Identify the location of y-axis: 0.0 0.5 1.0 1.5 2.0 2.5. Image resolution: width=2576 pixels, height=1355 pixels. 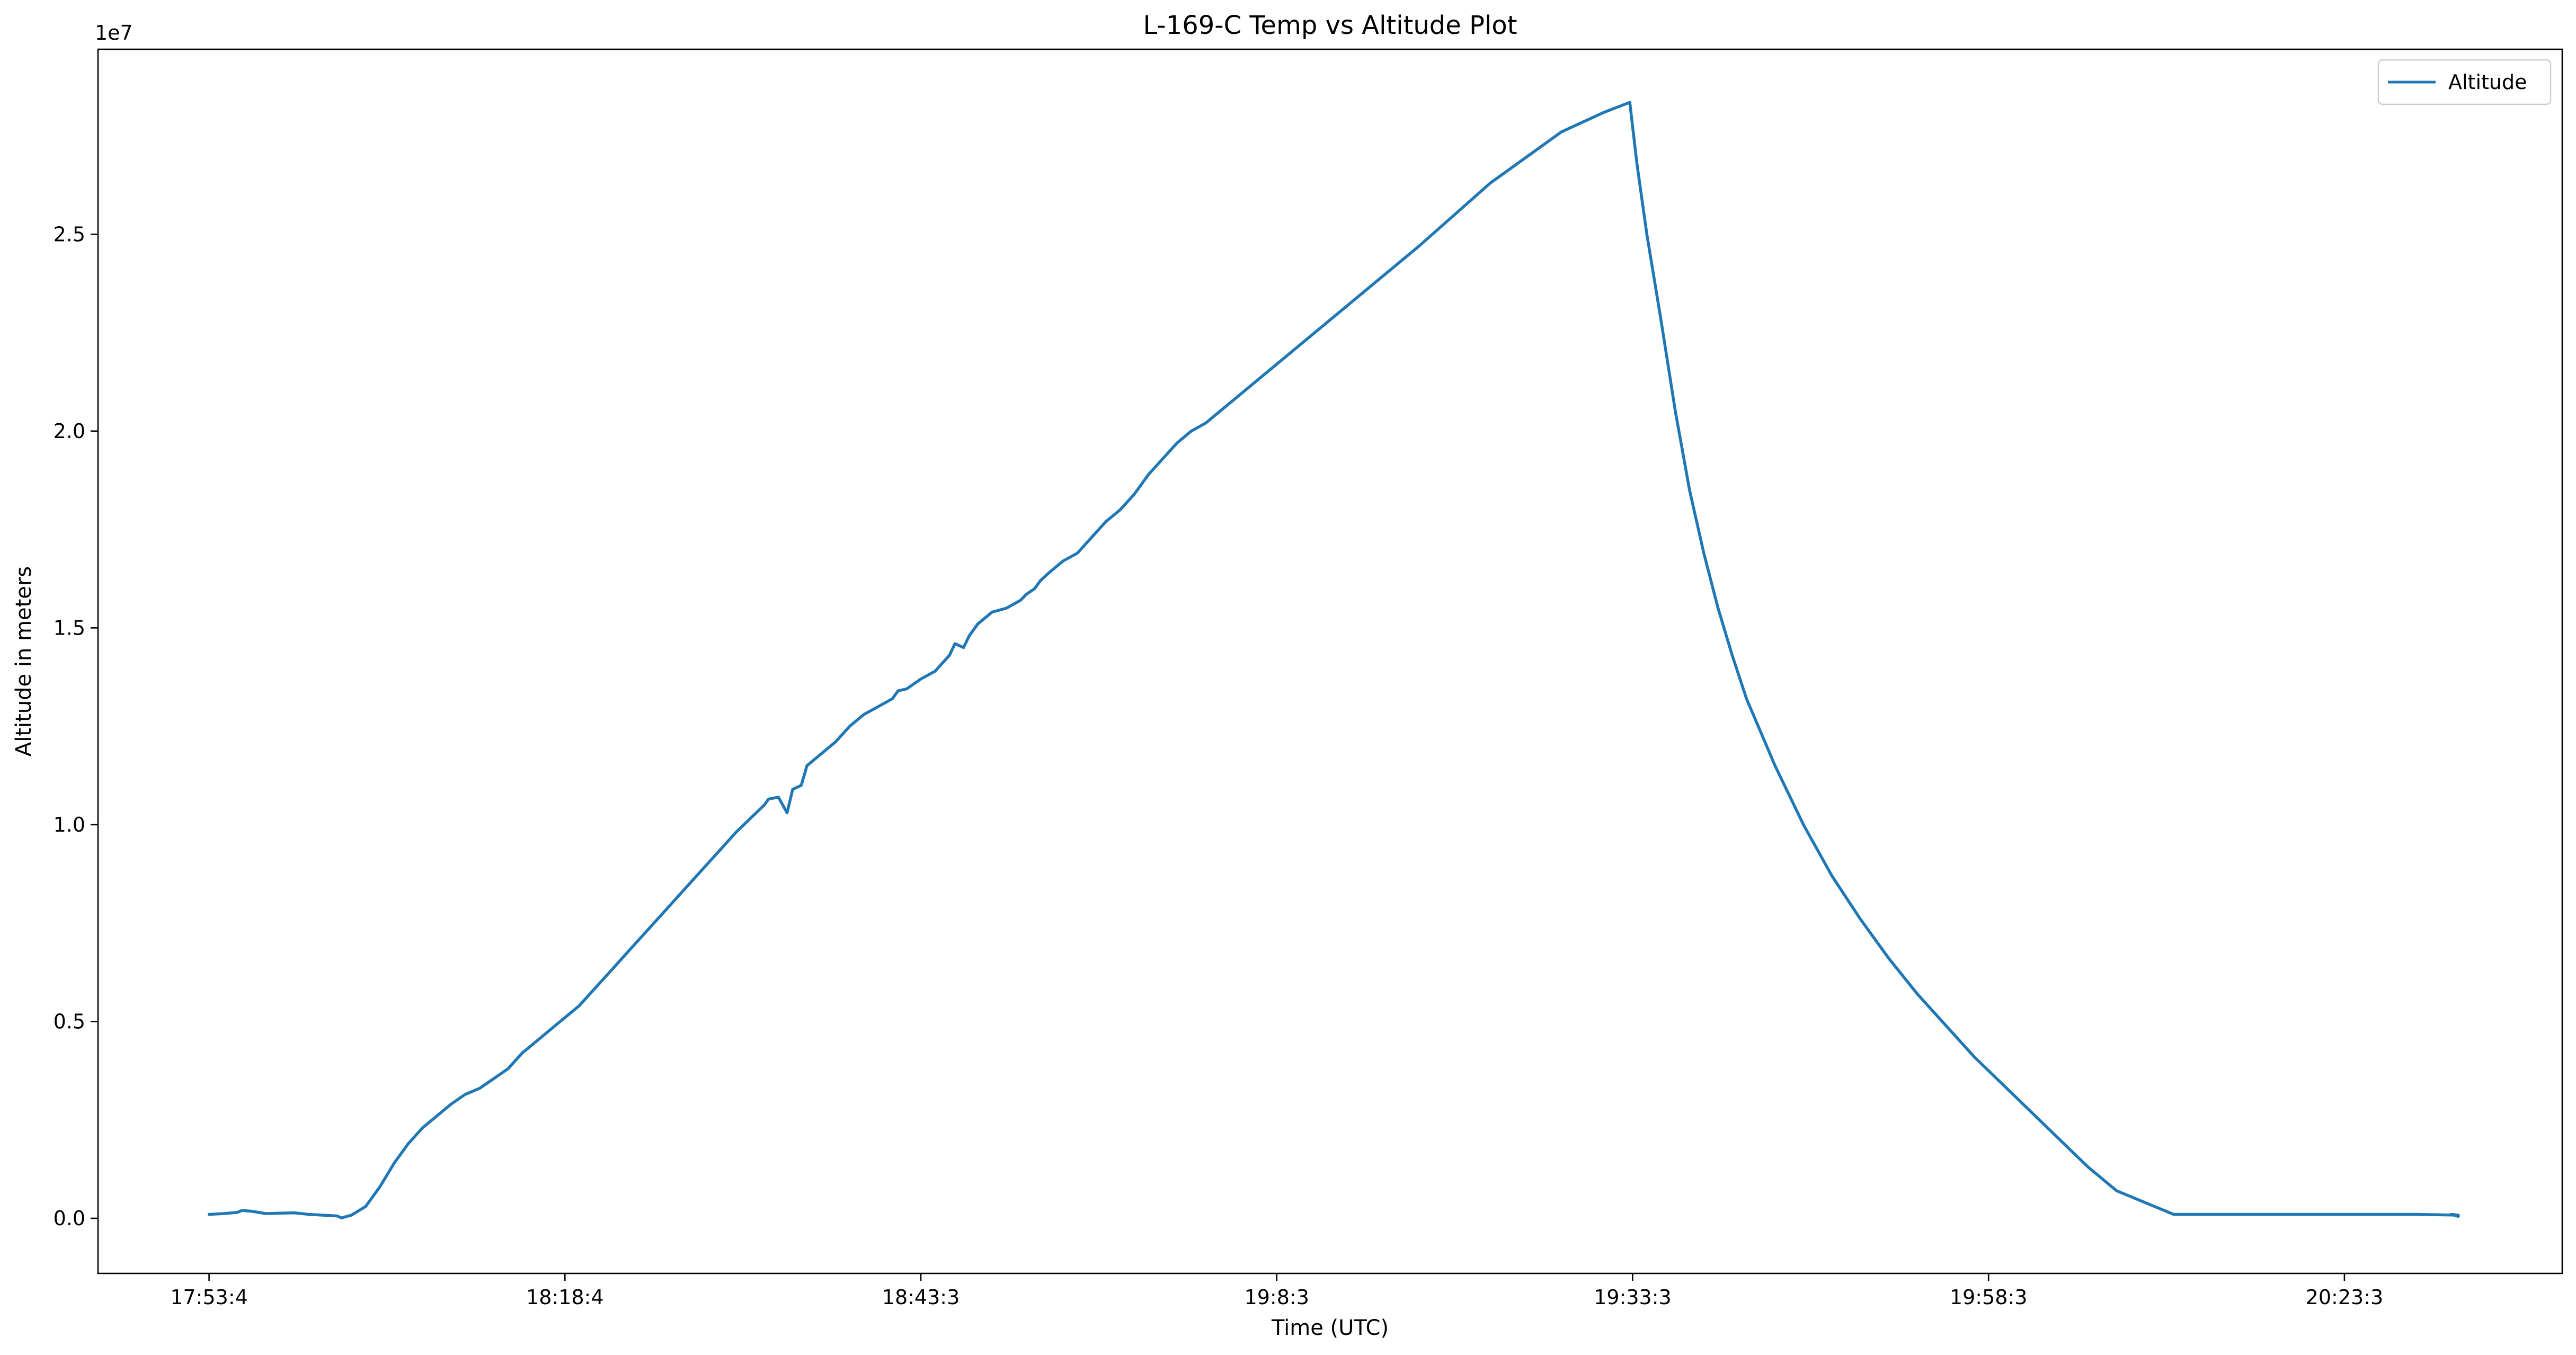
(76, 726).